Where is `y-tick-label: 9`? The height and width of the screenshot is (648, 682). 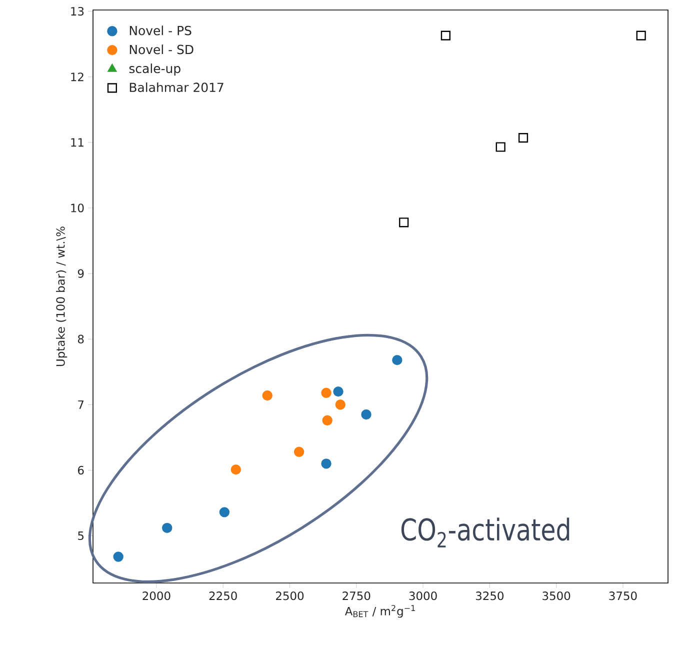
y-tick-label: 9 is located at coordinates (81, 273).